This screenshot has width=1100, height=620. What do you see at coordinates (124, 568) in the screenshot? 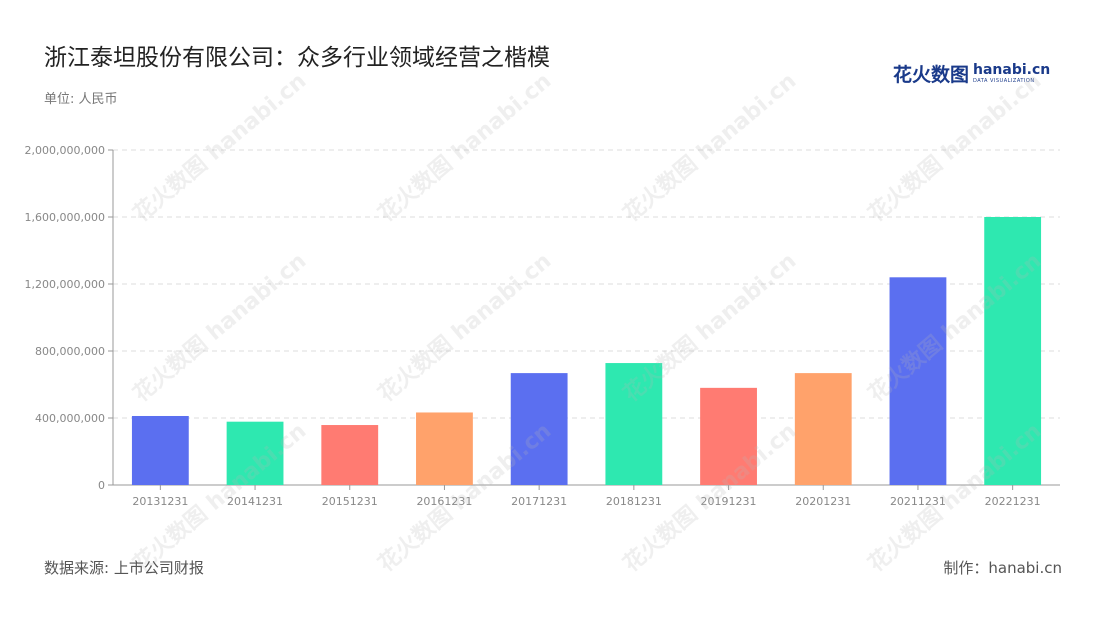
I see `data-source: 数据来源: 上市公司财报` at bounding box center [124, 568].